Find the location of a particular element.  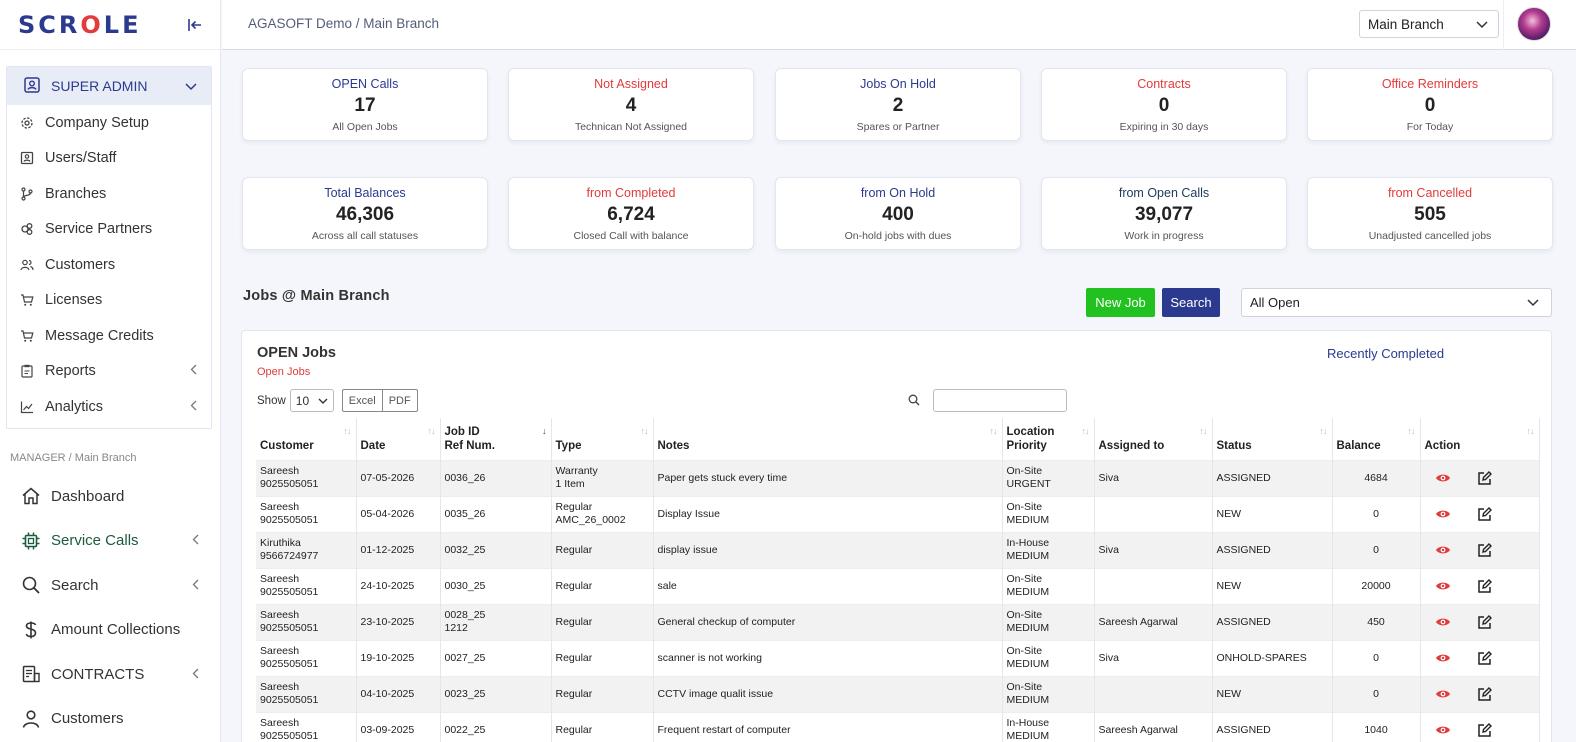

card-not-assigned: Not Assigned 4 Technican Not Assigned is located at coordinates (631, 104).